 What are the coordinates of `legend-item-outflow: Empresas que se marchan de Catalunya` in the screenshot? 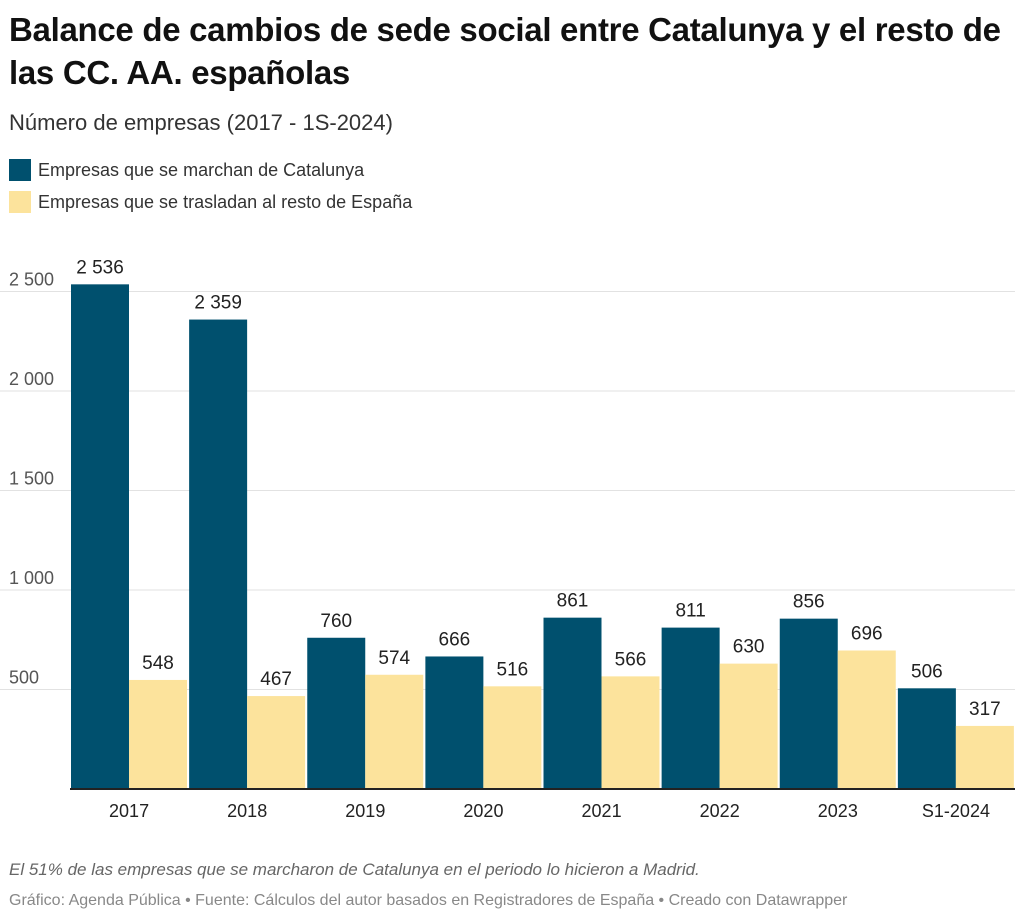 It's located at (210, 170).